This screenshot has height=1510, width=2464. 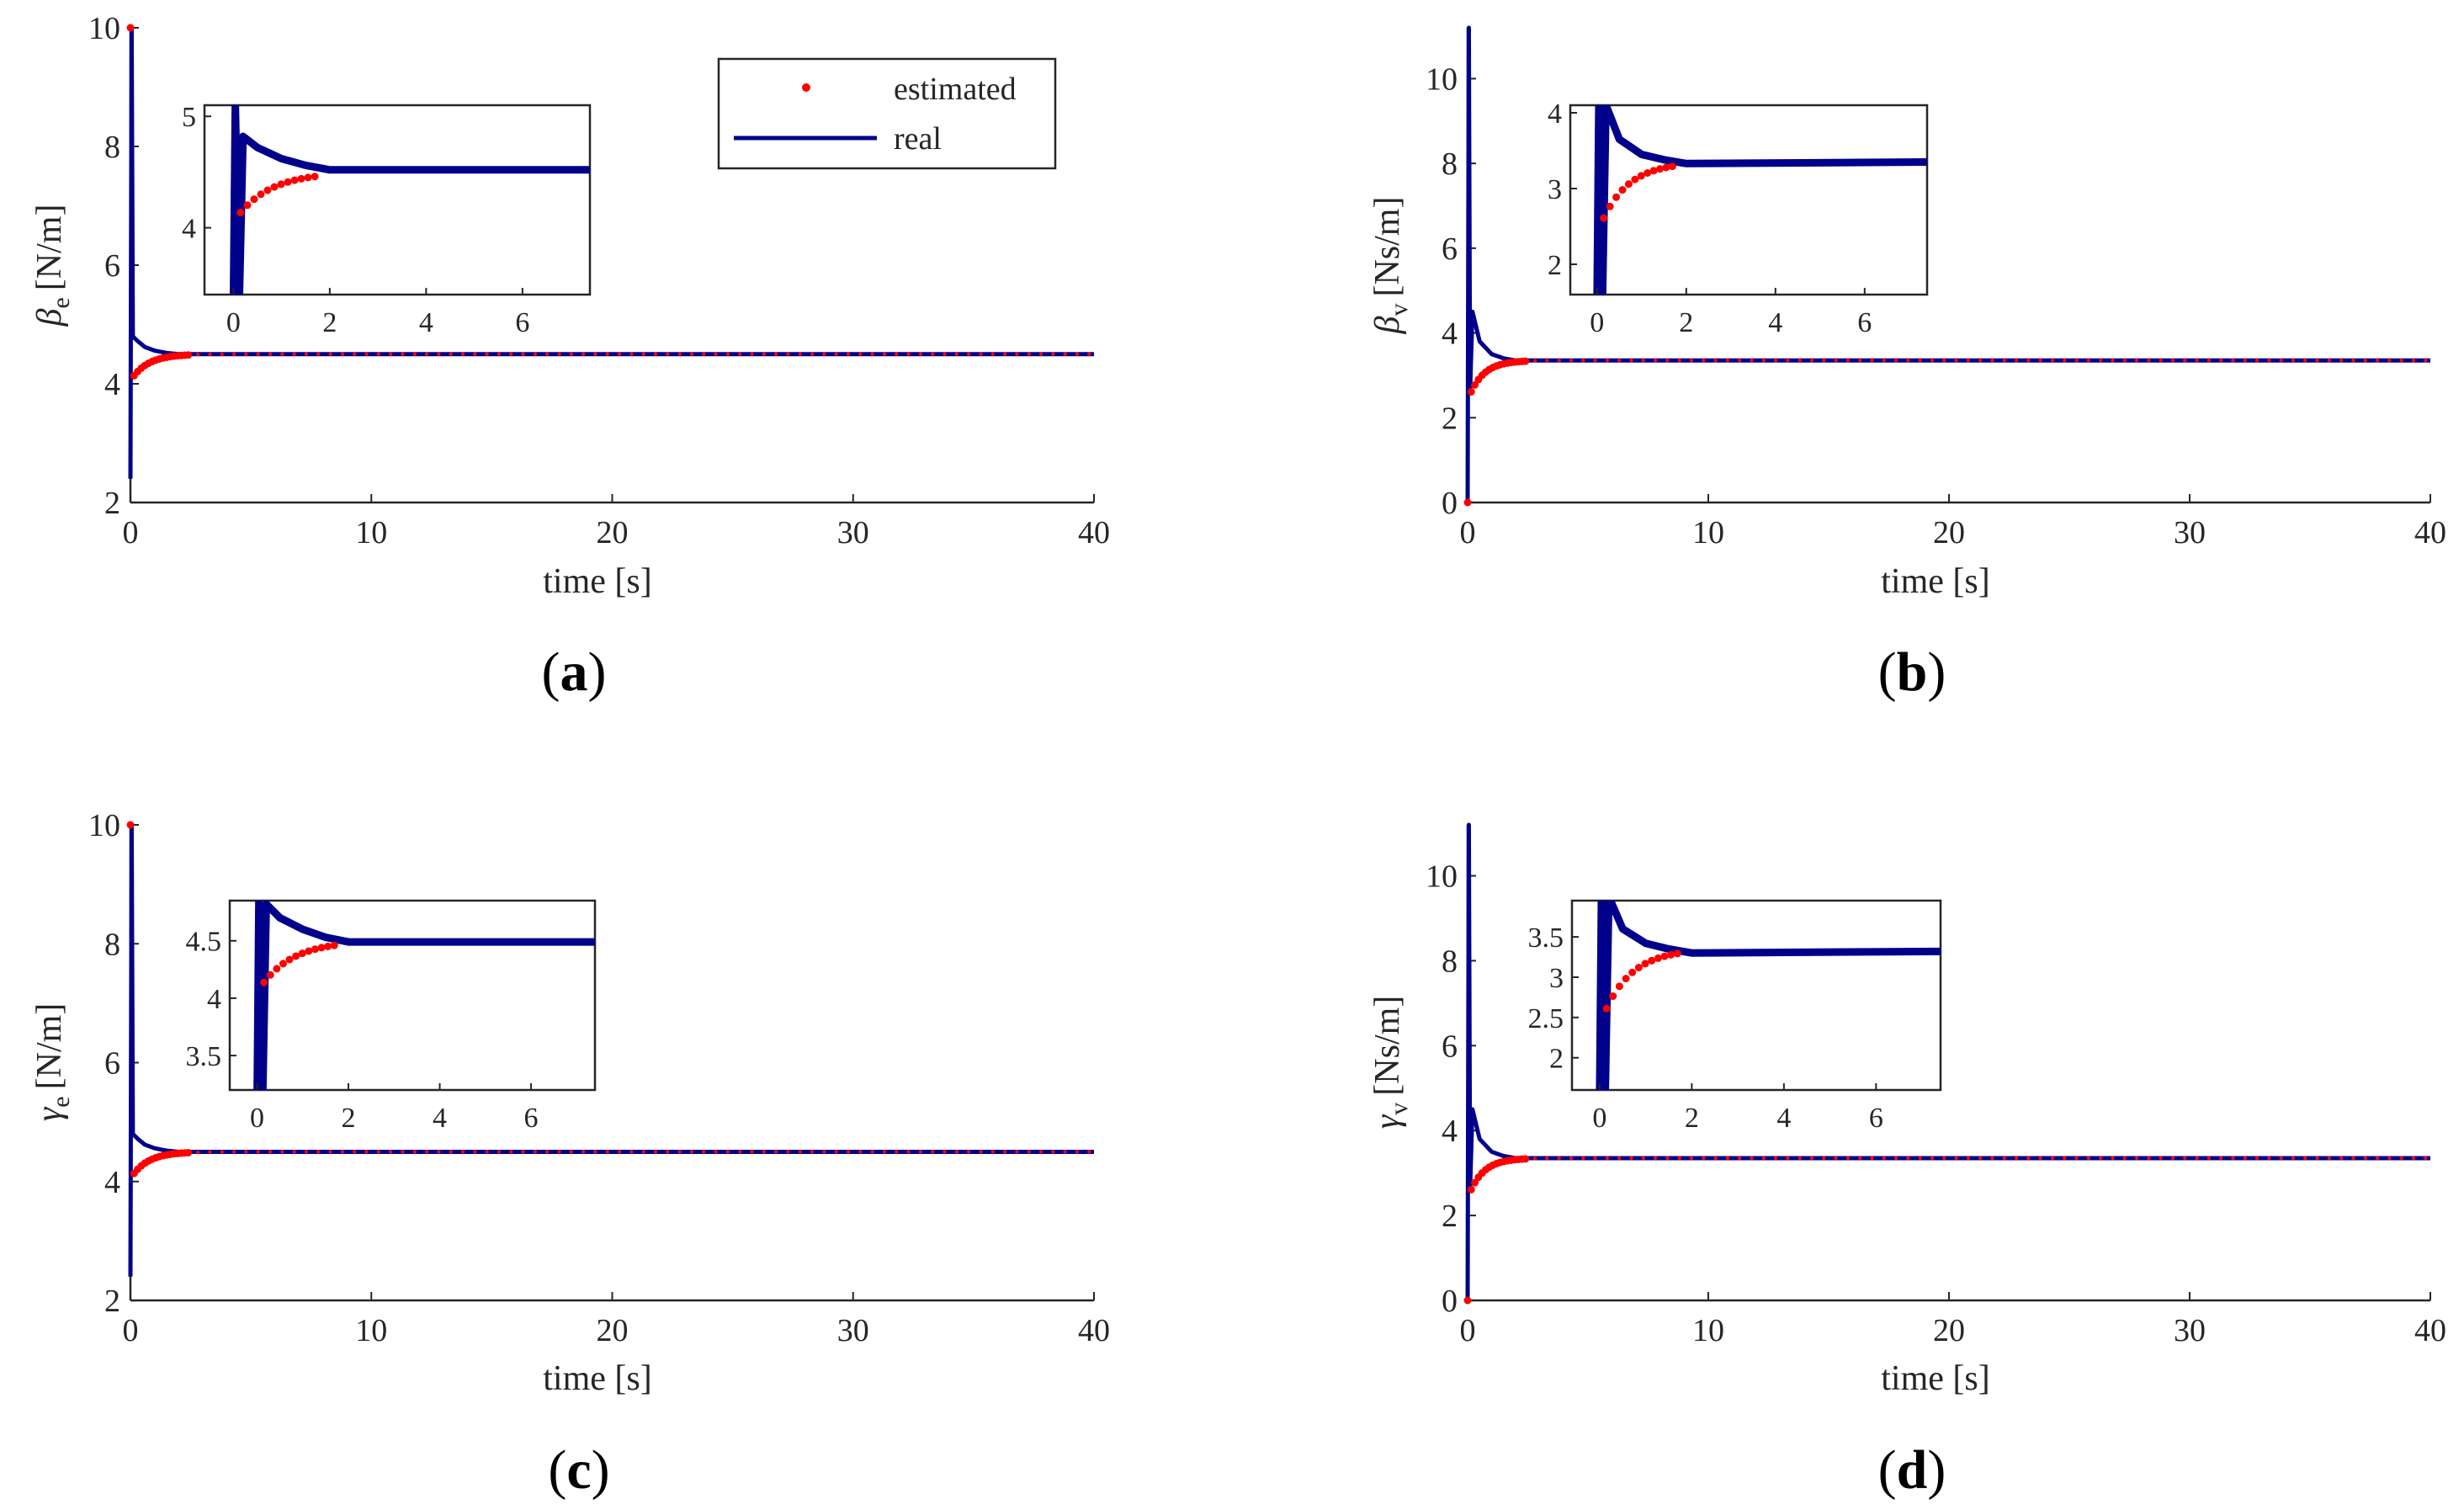 What do you see at coordinates (61, 302) in the screenshot?
I see `y-axis-subscript: e` at bounding box center [61, 302].